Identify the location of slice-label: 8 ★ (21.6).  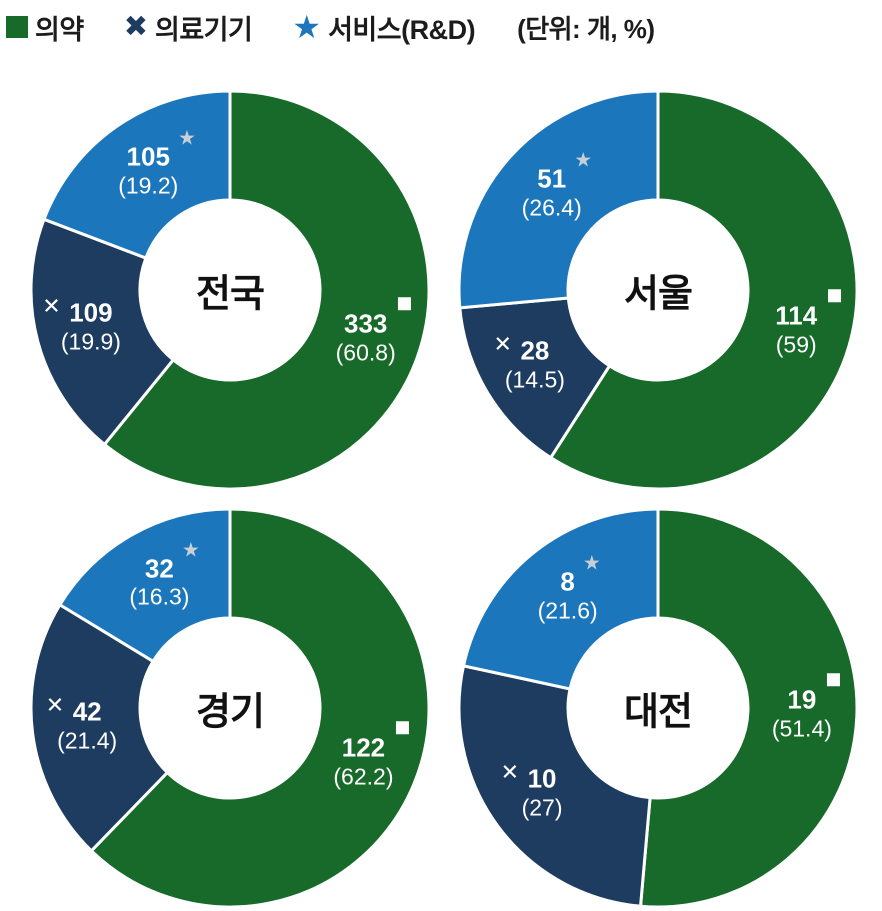
(569, 588).